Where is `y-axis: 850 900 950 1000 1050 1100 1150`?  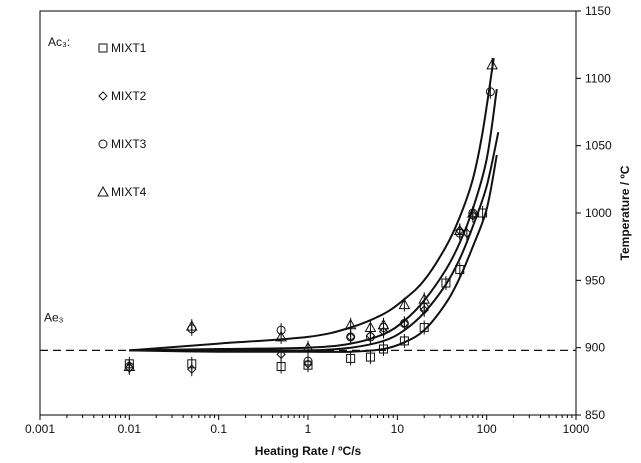 y-axis: 850 900 950 1000 1050 1100 1150 is located at coordinates (594, 213).